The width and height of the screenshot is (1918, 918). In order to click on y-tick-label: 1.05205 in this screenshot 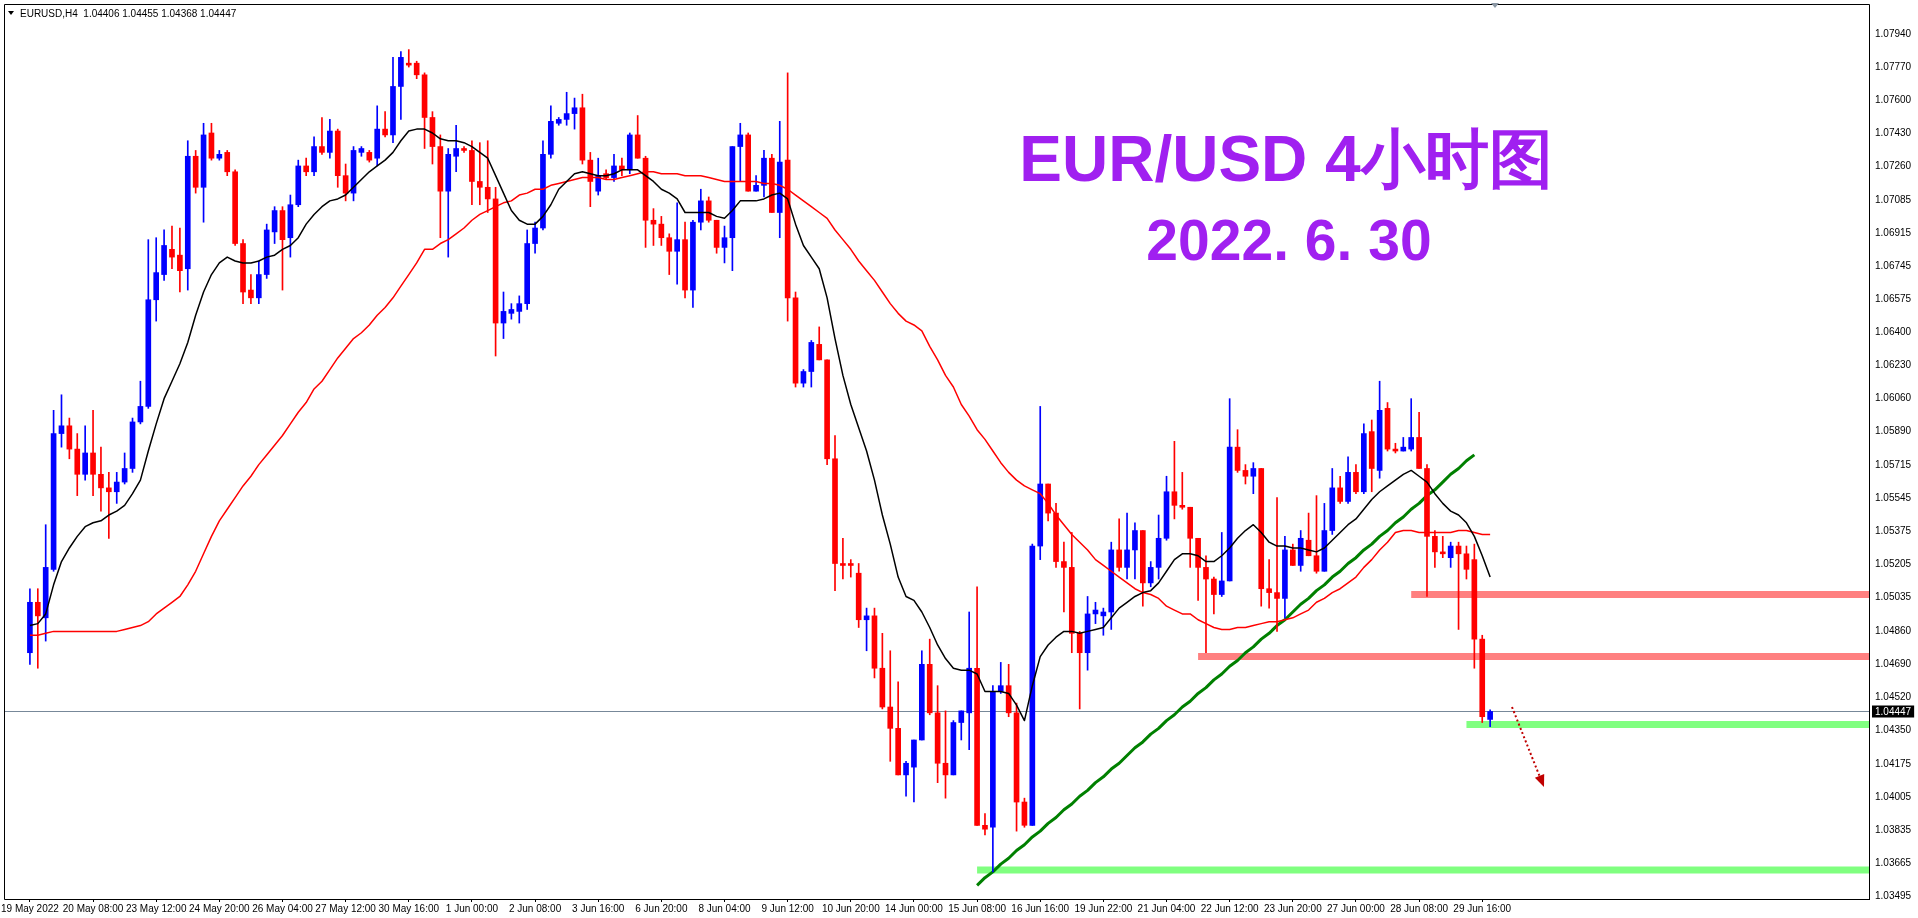, I will do `click(1893, 564)`.